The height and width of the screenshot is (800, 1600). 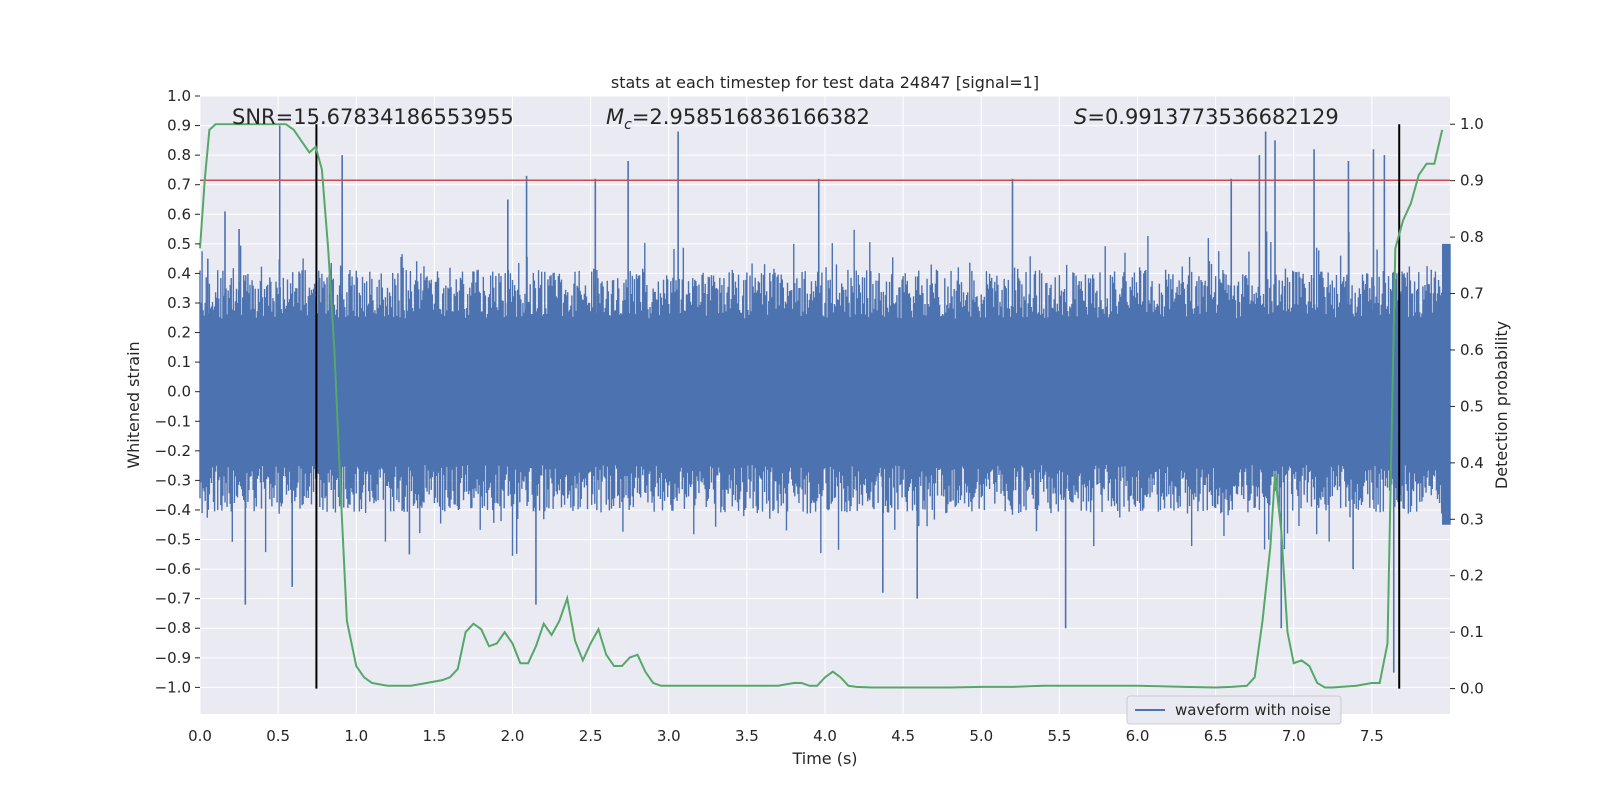 I want to click on y-tick-label: −0.6, so click(x=173, y=569).